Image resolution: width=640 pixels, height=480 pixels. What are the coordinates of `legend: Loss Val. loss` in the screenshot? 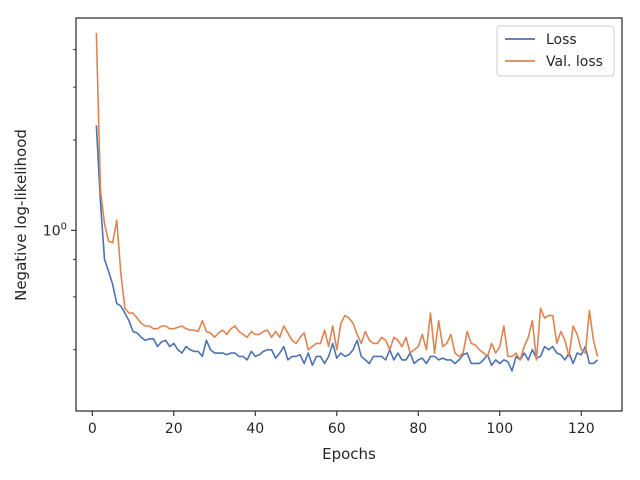 It's located at (555, 51).